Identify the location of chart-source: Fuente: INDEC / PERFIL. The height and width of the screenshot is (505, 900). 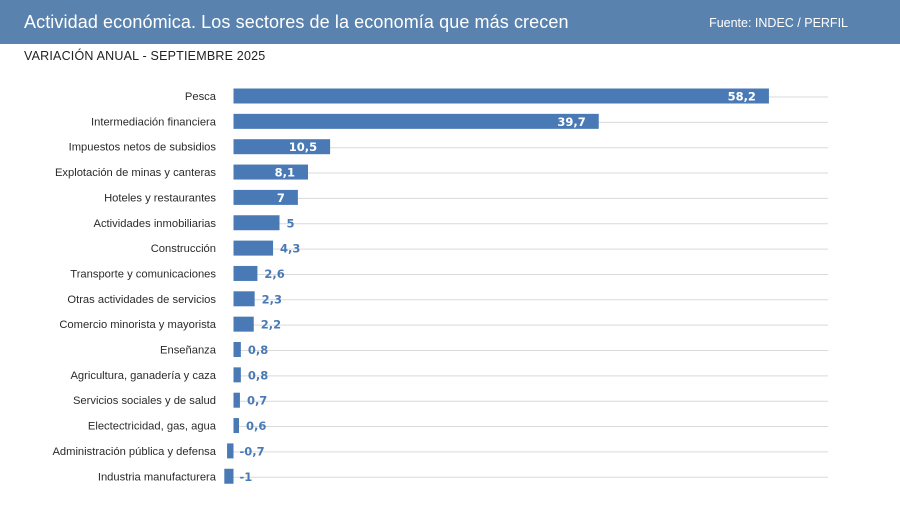
(778, 23).